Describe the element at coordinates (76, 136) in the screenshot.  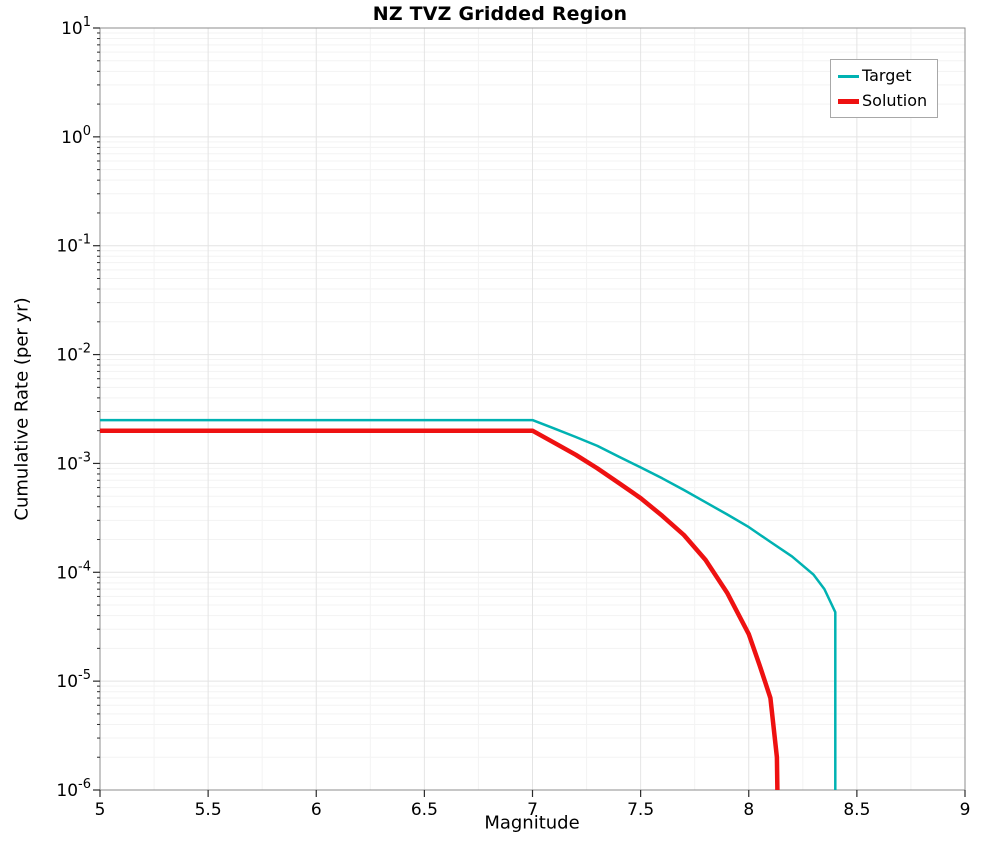
I see `y-axis-tick-label: 10⁰` at that location.